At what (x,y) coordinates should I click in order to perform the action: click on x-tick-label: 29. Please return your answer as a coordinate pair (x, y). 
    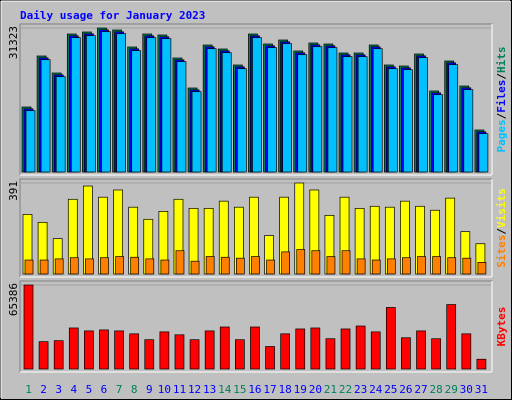
    Looking at the image, I should click on (451, 389).